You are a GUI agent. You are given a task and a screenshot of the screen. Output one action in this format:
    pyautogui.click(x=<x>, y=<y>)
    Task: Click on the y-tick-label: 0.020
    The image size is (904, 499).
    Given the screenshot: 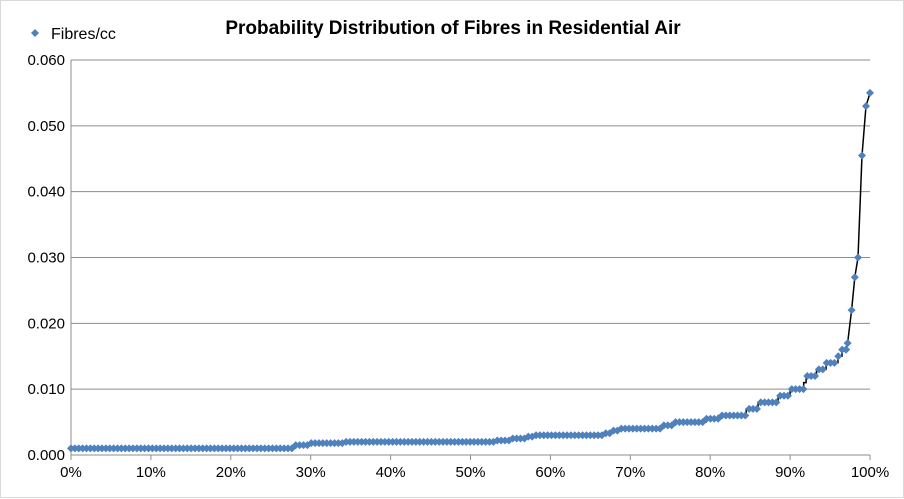 What is the action you would take?
    pyautogui.click(x=46, y=323)
    